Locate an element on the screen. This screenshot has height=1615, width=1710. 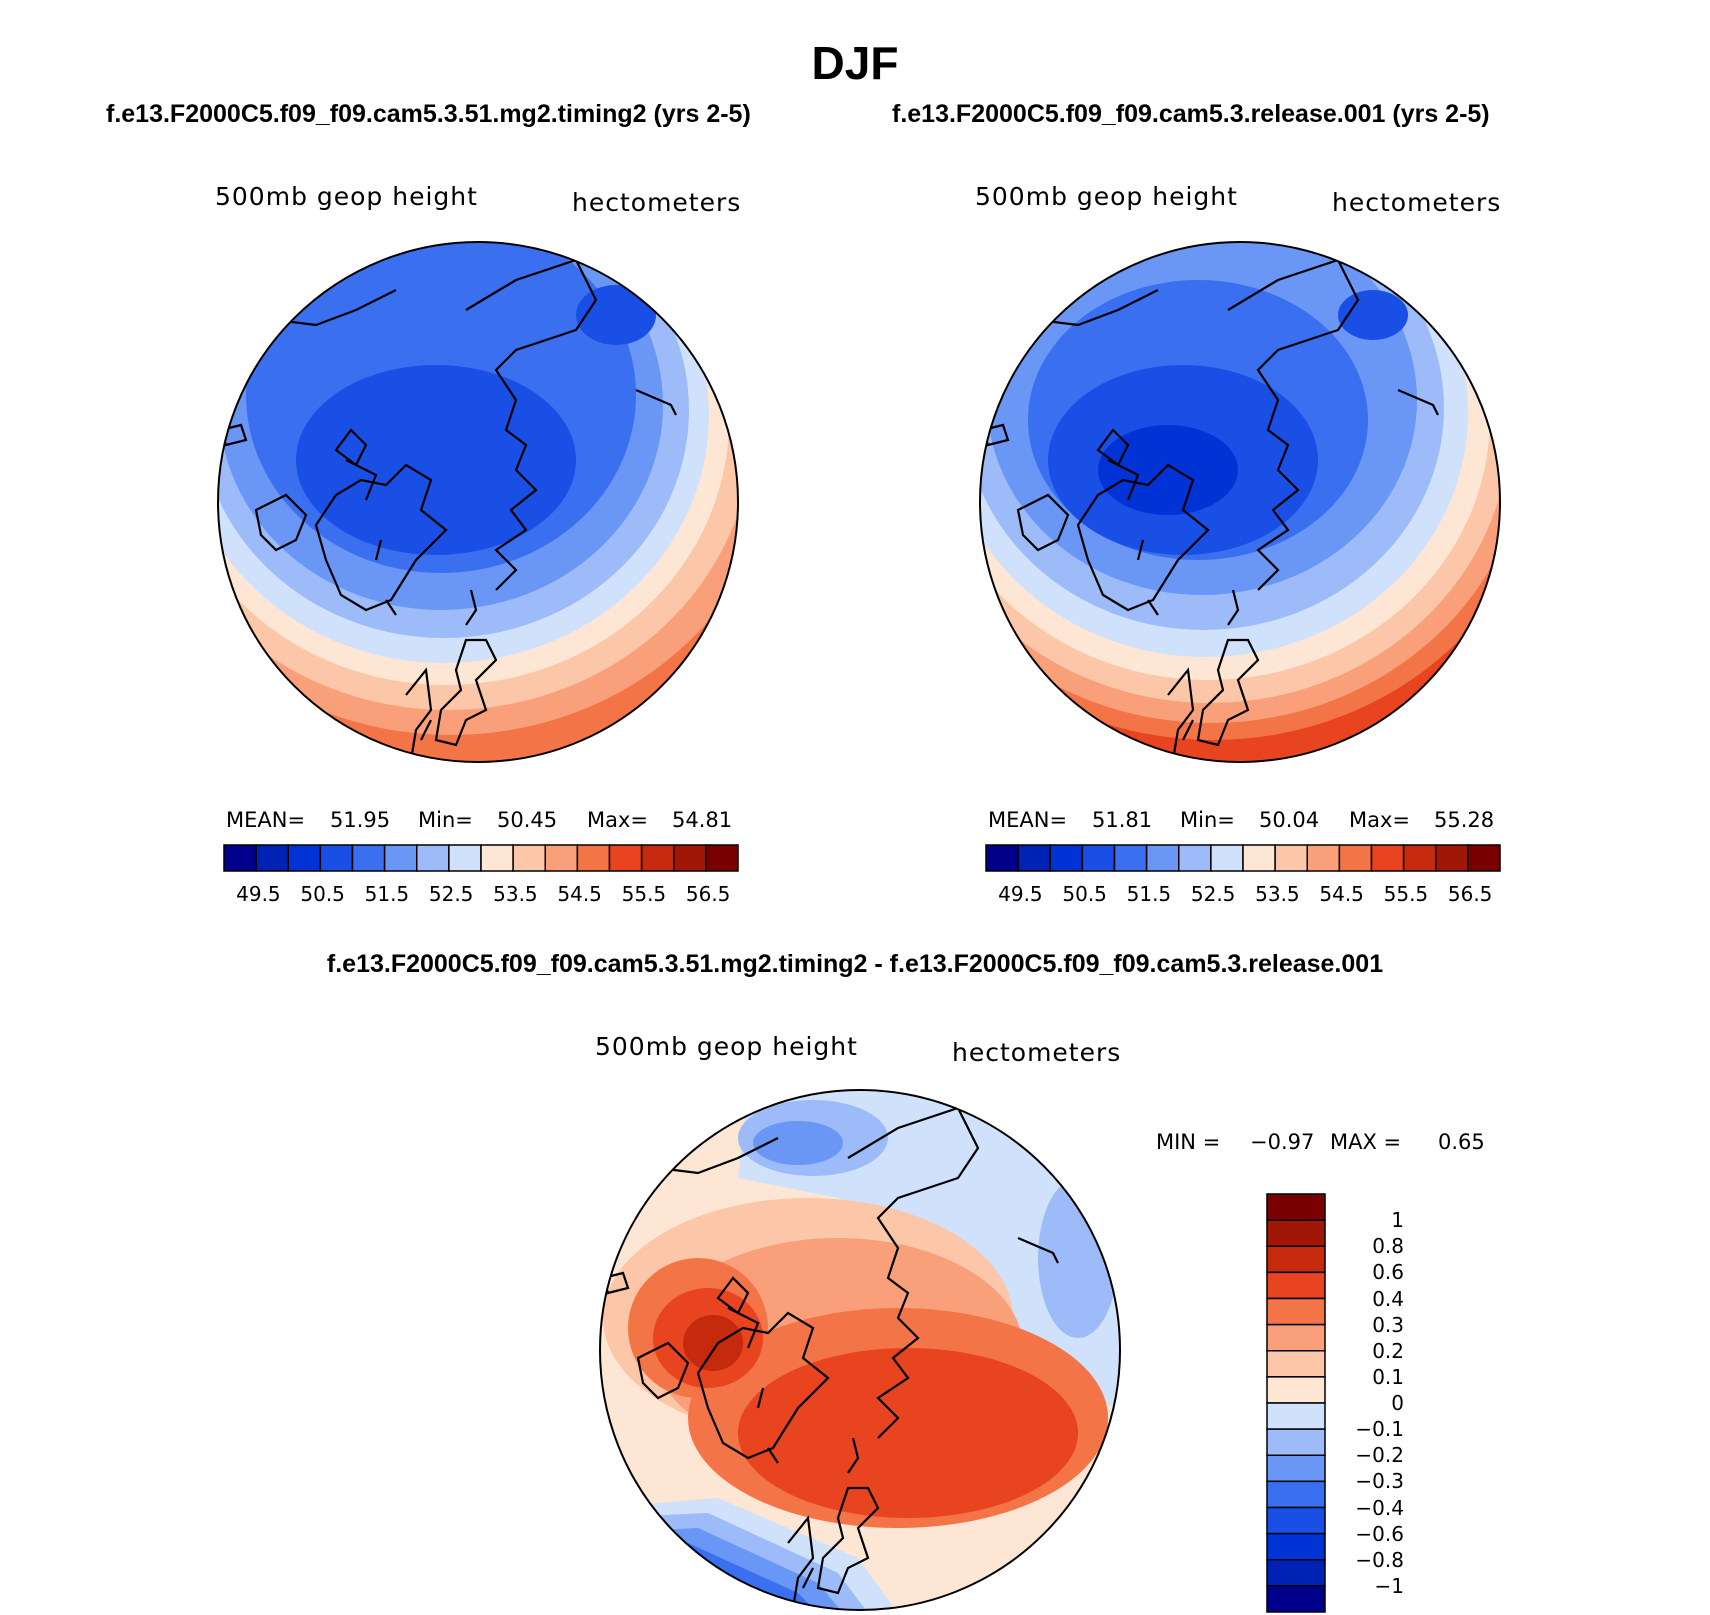
colorbar-tick-label: 0 is located at coordinates (1397, 1403).